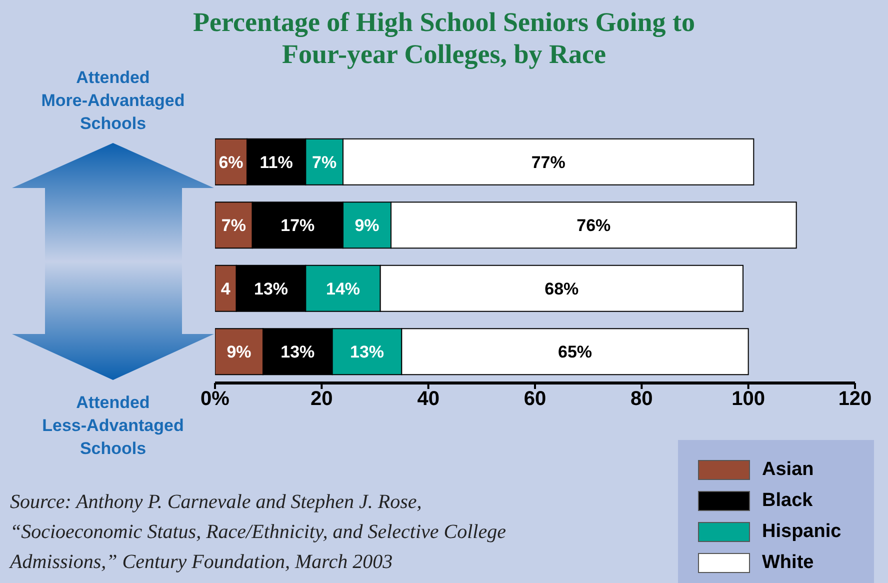  I want to click on data-label: 4, so click(225, 288).